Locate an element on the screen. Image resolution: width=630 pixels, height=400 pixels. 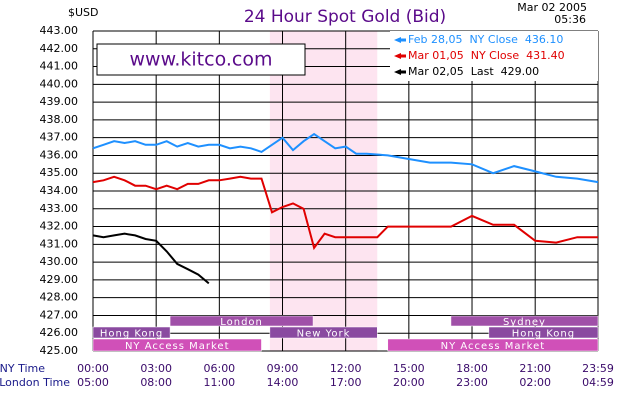
x-row-label: NY Time is located at coordinates (22, 368).